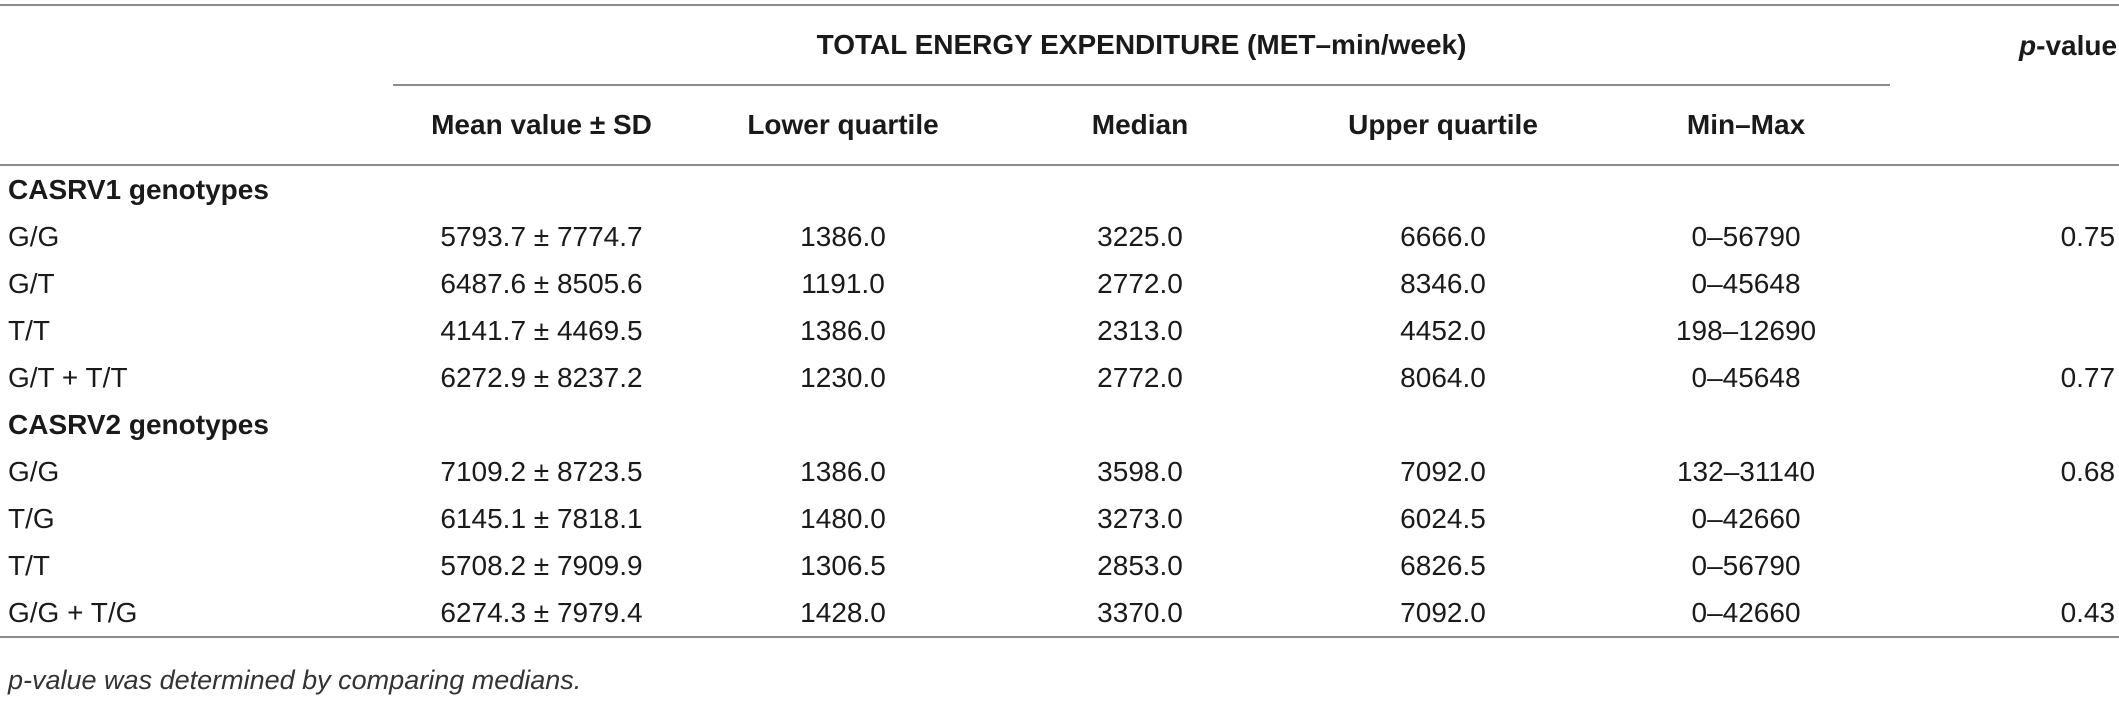  What do you see at coordinates (541, 283) in the screenshot?
I see `mean-sd-cell: 6487.6 ± 8505.6` at bounding box center [541, 283].